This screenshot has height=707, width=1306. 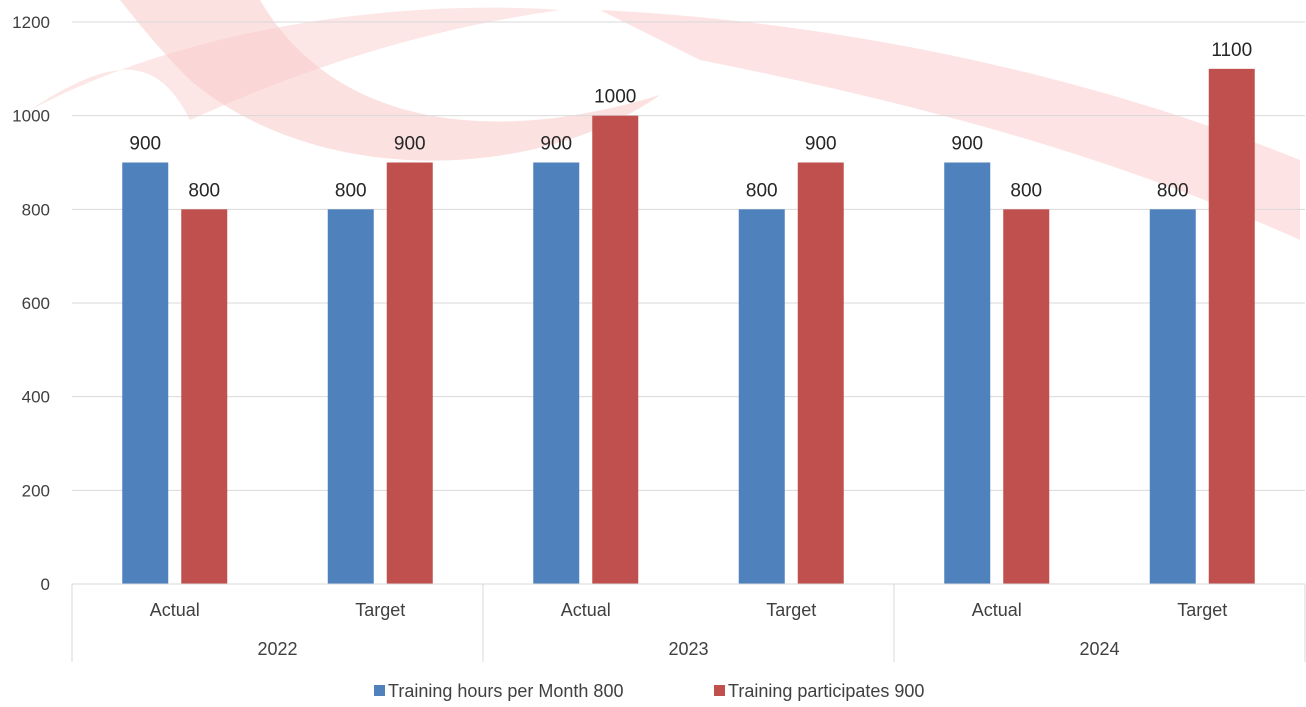 What do you see at coordinates (36, 209) in the screenshot?
I see `y-tick-label: 800` at bounding box center [36, 209].